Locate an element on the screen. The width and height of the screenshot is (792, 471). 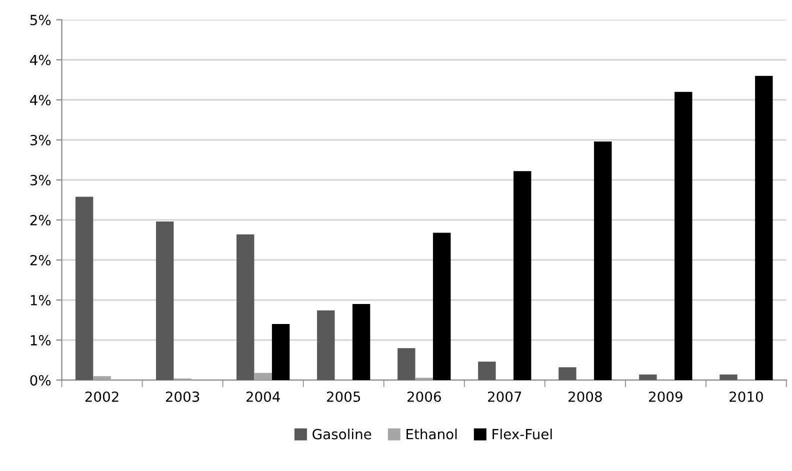
legend-label: Ethanol is located at coordinates (431, 434).